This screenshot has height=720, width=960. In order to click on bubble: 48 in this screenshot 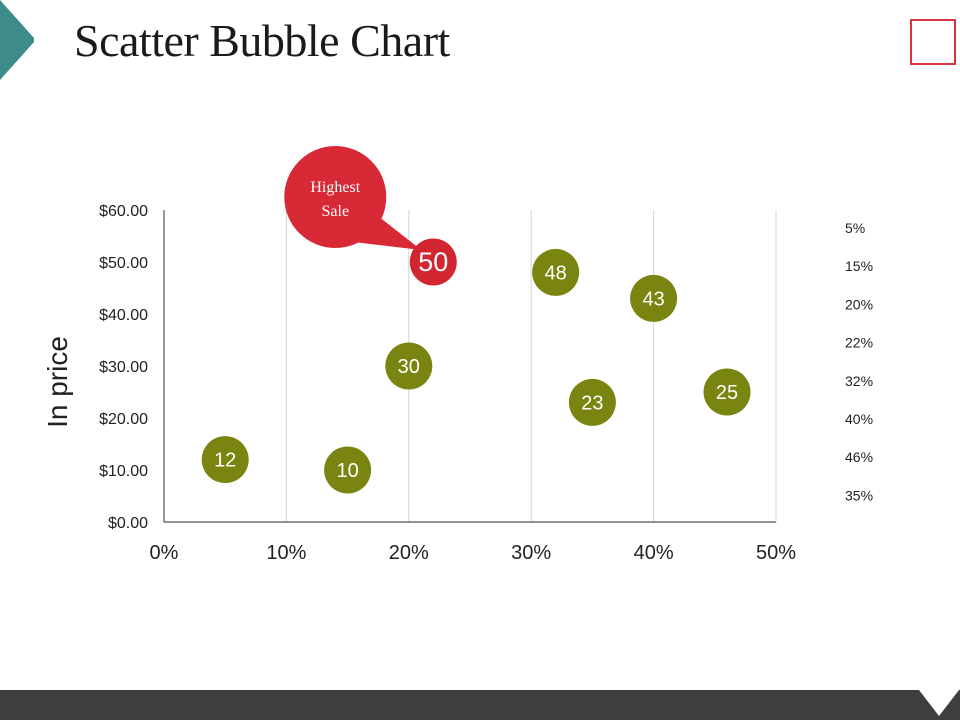, I will do `click(556, 272)`.